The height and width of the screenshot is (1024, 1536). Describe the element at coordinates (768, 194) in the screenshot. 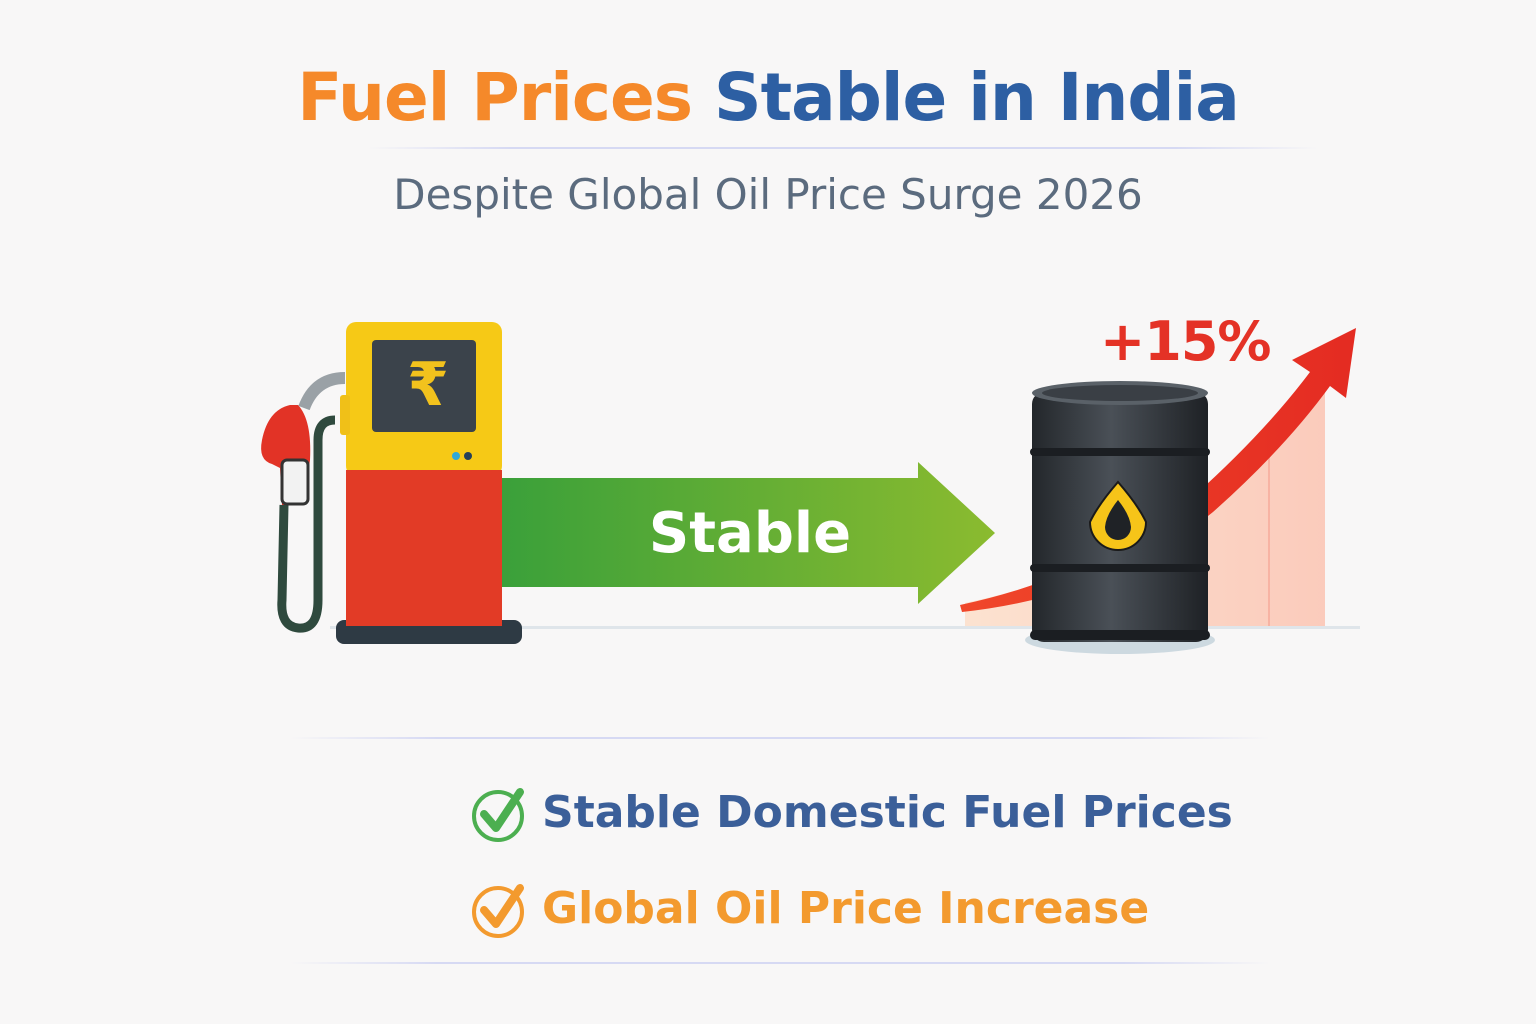

I see `page-subtitle: Despite Global Oil Price Surge 2026` at that location.